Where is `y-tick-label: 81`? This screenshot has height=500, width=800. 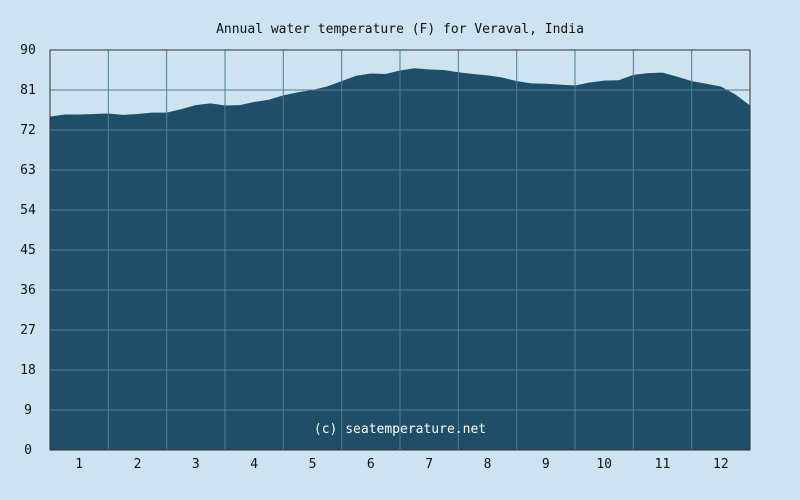
y-tick-label: 81 is located at coordinates (28, 90).